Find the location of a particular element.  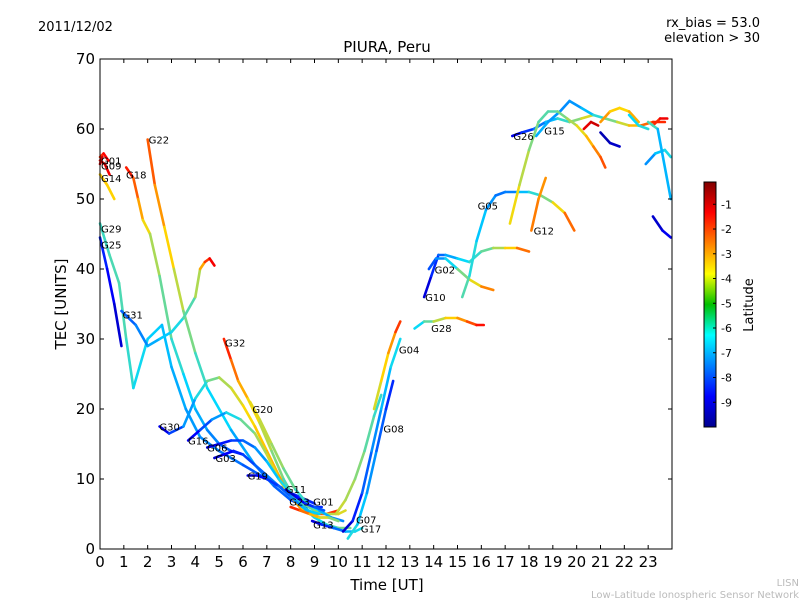

series-g07 is located at coordinates (371, 435).